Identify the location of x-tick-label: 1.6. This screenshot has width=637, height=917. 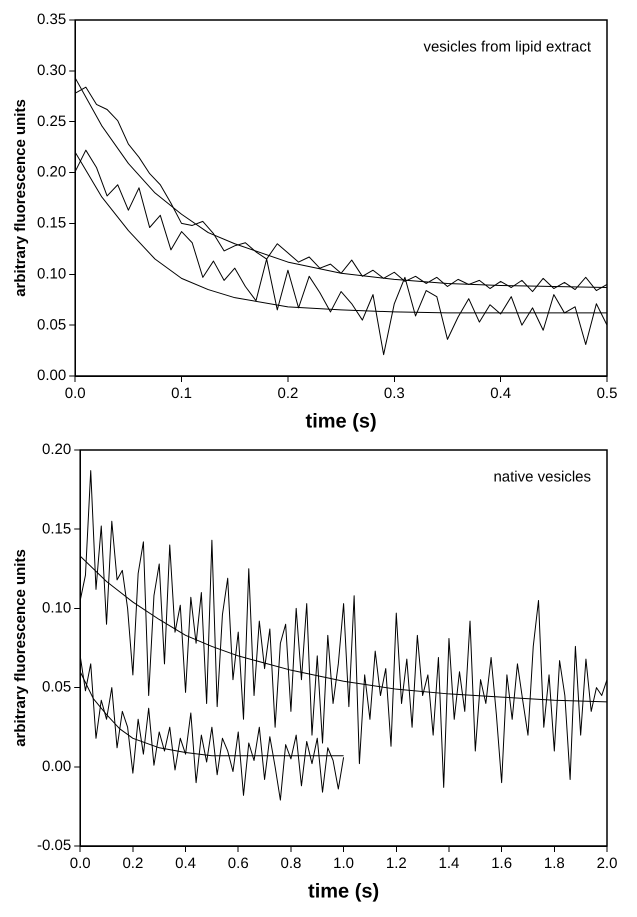
(501, 863).